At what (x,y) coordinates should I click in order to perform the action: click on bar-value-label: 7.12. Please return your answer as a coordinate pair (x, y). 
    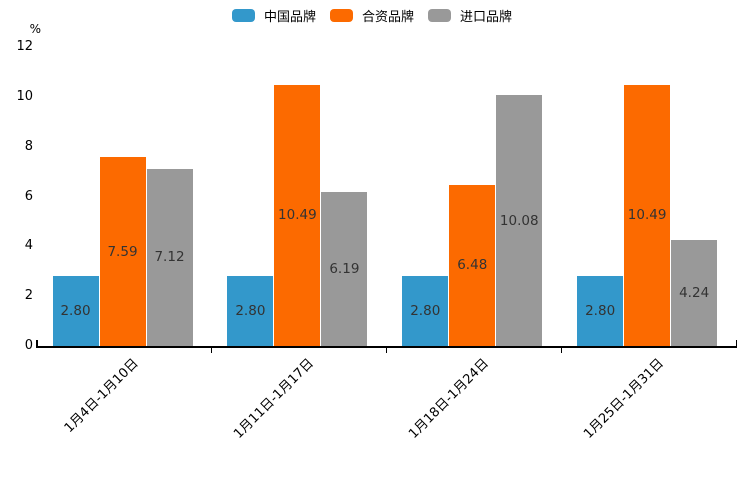
    Looking at the image, I should click on (169, 257).